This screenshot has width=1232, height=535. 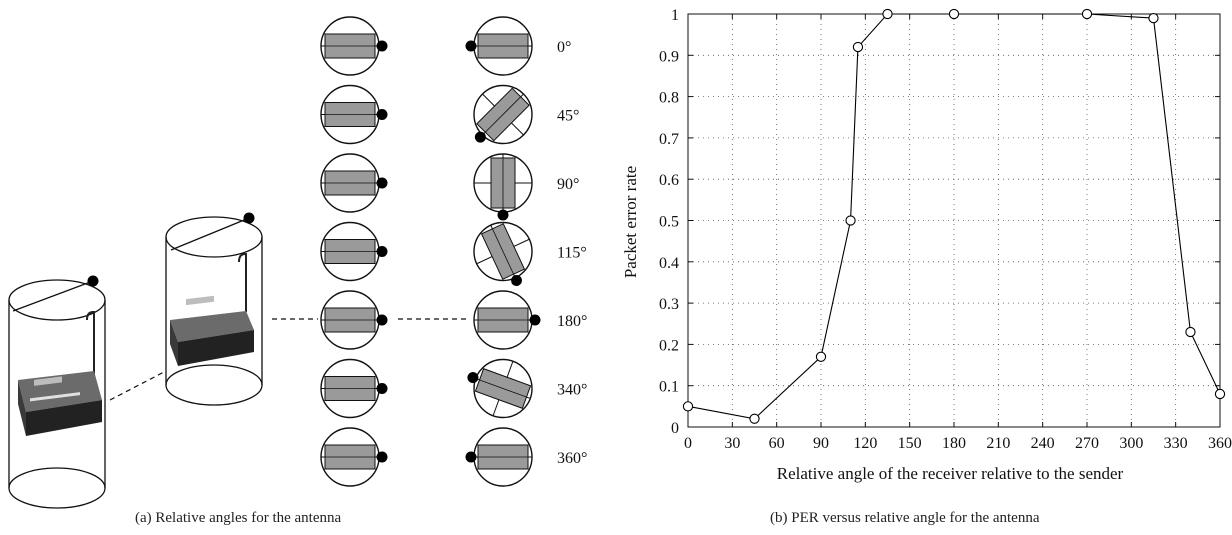 What do you see at coordinates (1087, 443) in the screenshot?
I see `x-tick-label: 270` at bounding box center [1087, 443].